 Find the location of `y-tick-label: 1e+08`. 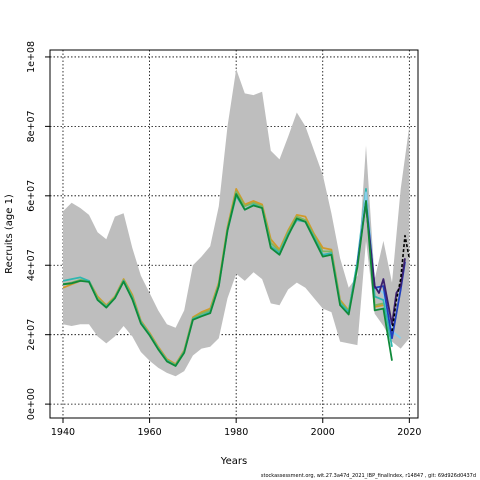

y-tick-label: 1e+08 is located at coordinates (31, 57).